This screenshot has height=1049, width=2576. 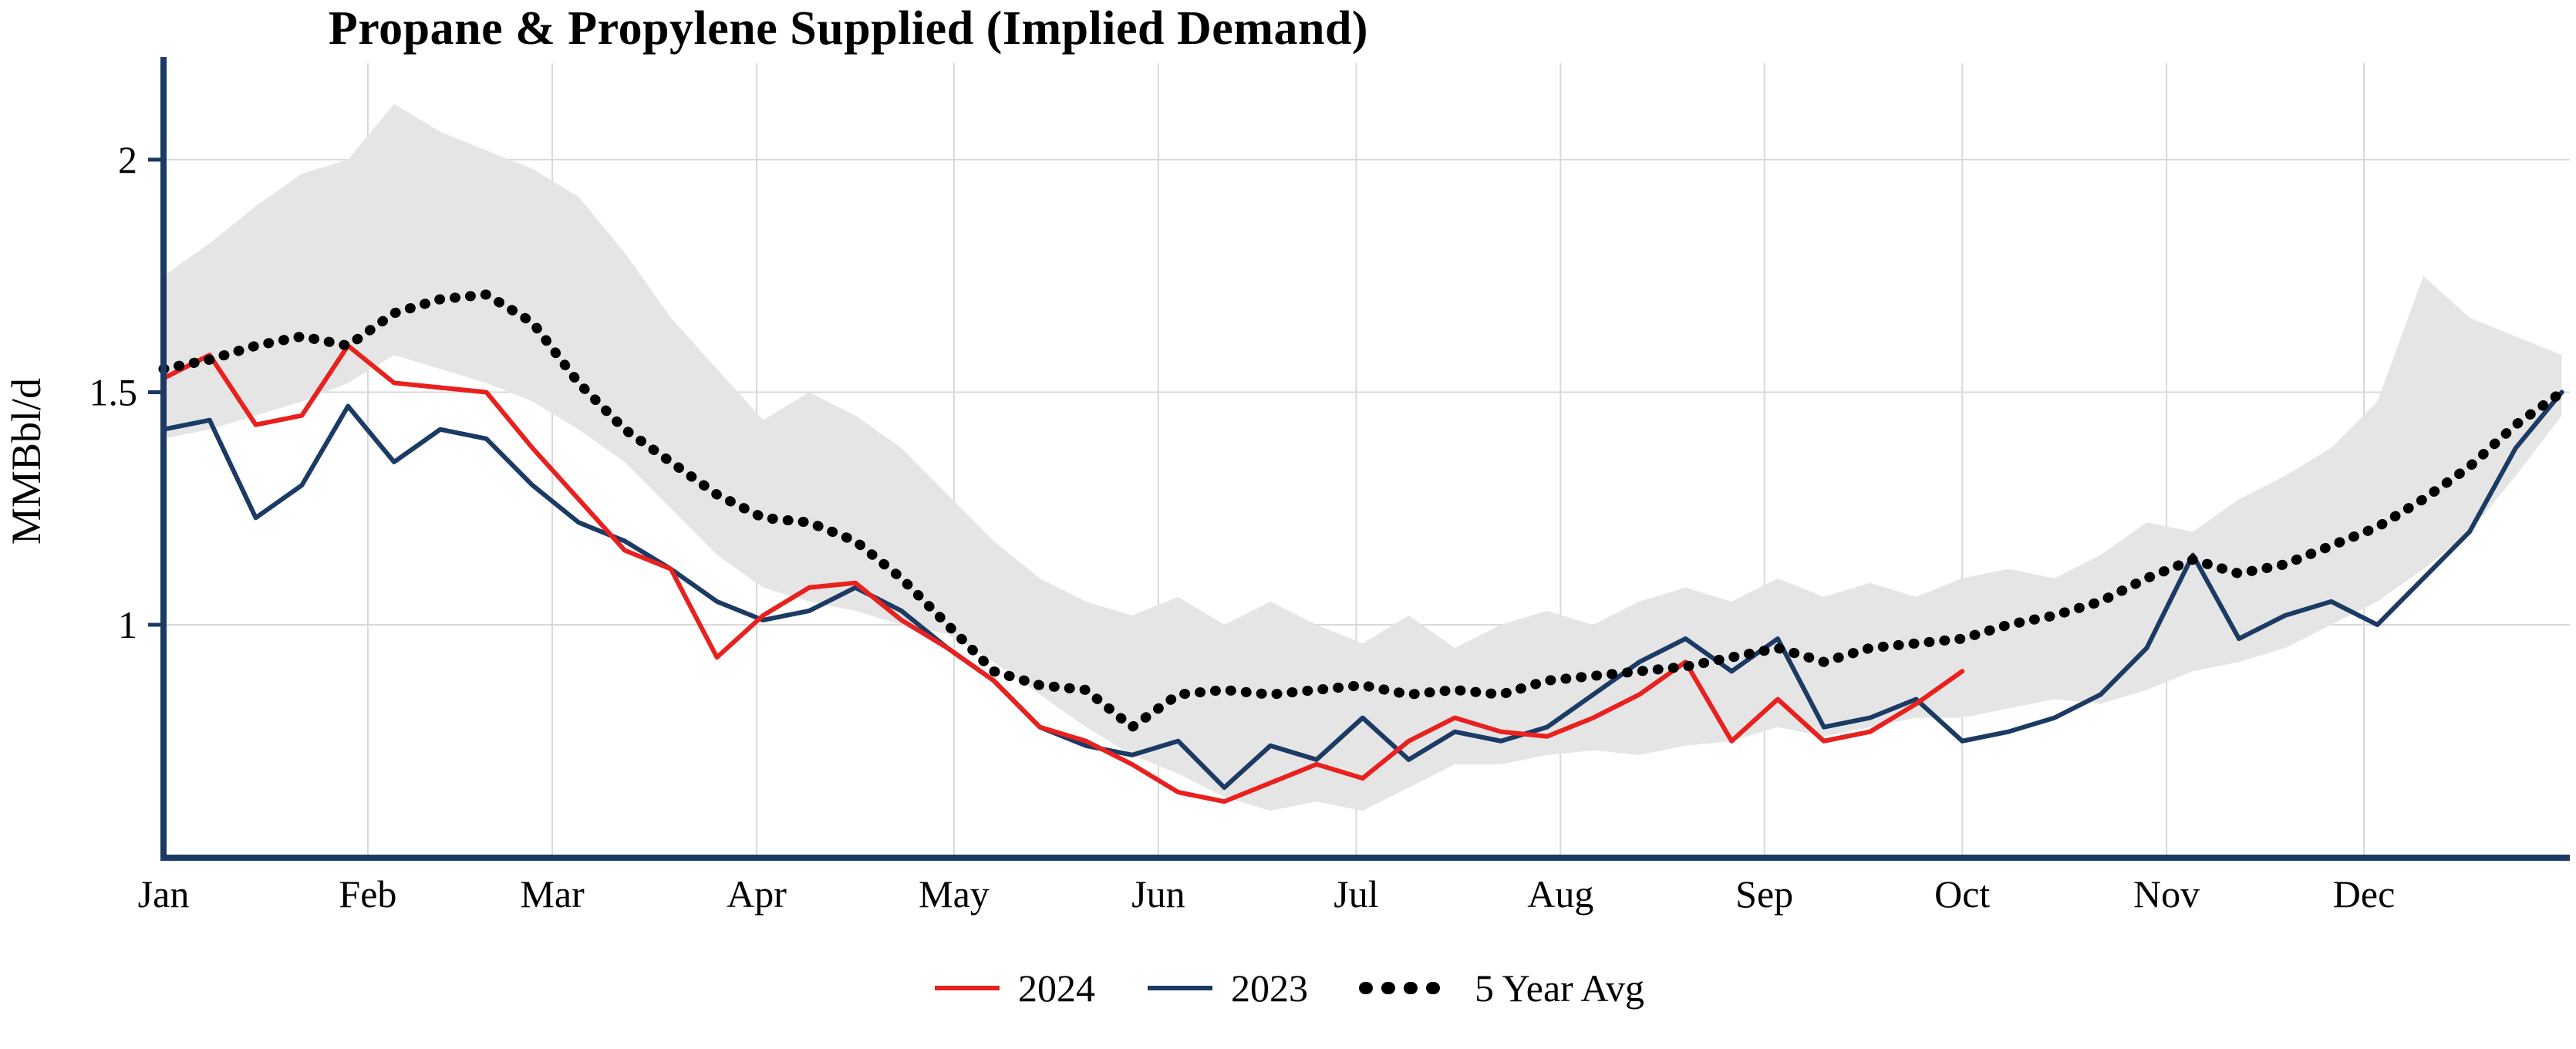 I want to click on y-tick-label: 1.5, so click(x=113, y=392).